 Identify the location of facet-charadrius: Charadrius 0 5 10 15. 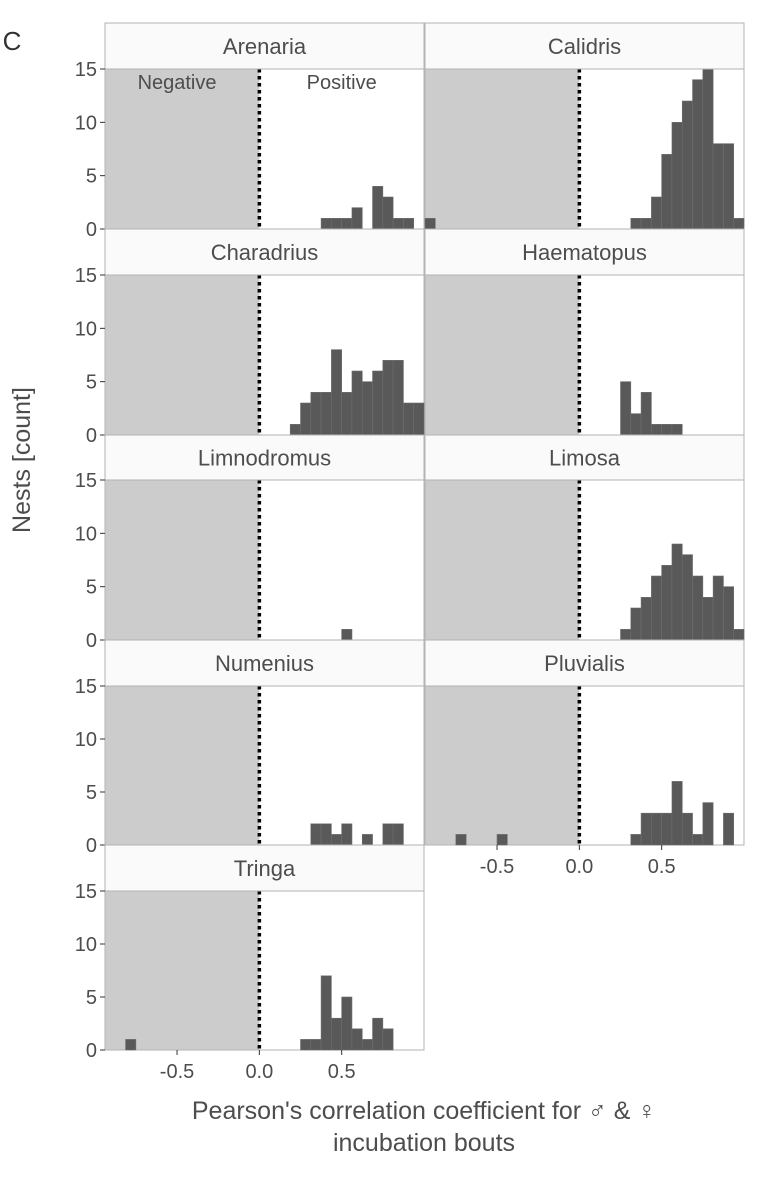
(250, 337).